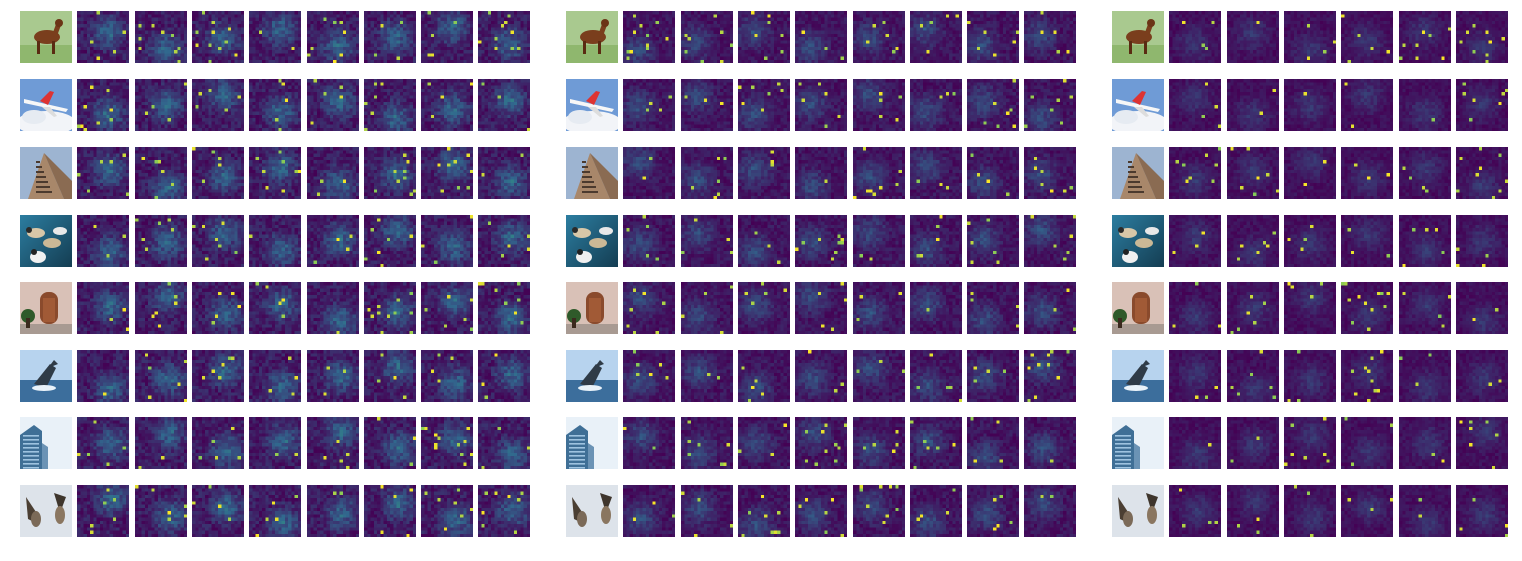 Image resolution: width=1522 pixels, height=561 pixels. What do you see at coordinates (46, 105) in the screenshot?
I see `airplane-photo` at bounding box center [46, 105].